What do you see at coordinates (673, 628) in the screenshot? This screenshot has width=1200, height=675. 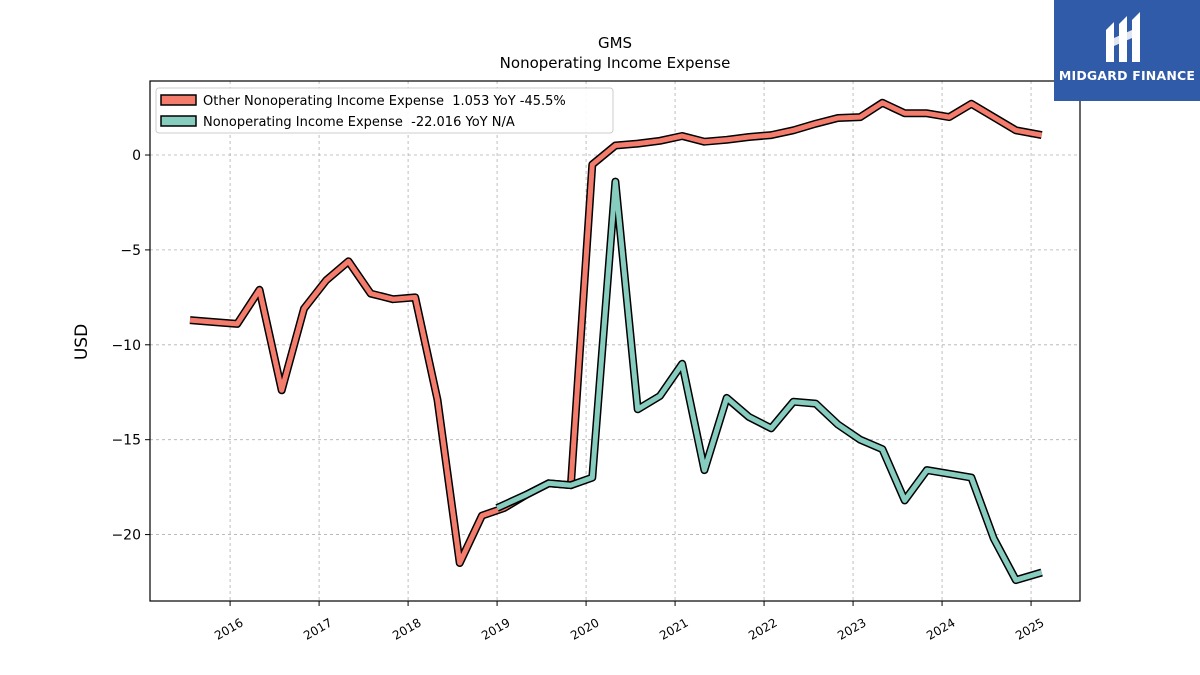 I see `x-tick-label: 2021` at bounding box center [673, 628].